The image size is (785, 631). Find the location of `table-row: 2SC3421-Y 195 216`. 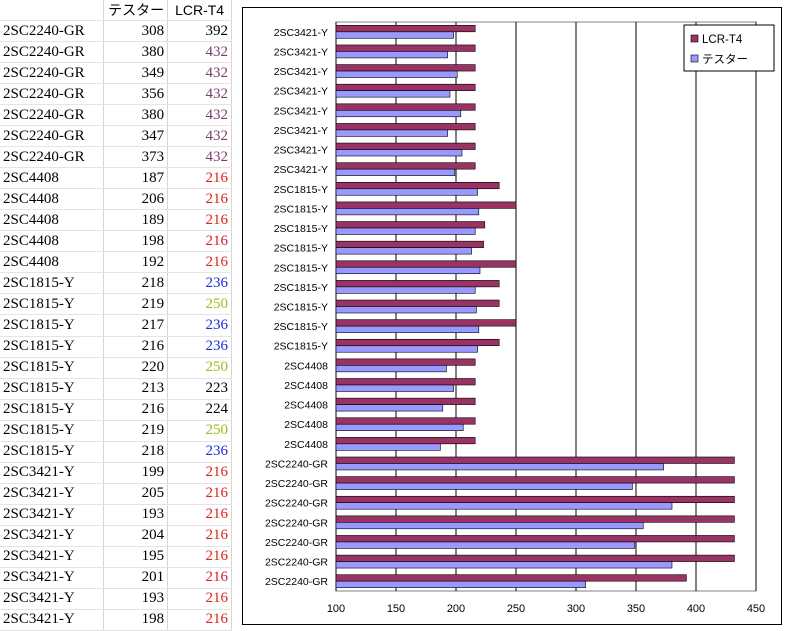

table-row: 2SC3421-Y 195 216 is located at coordinates (116, 557).